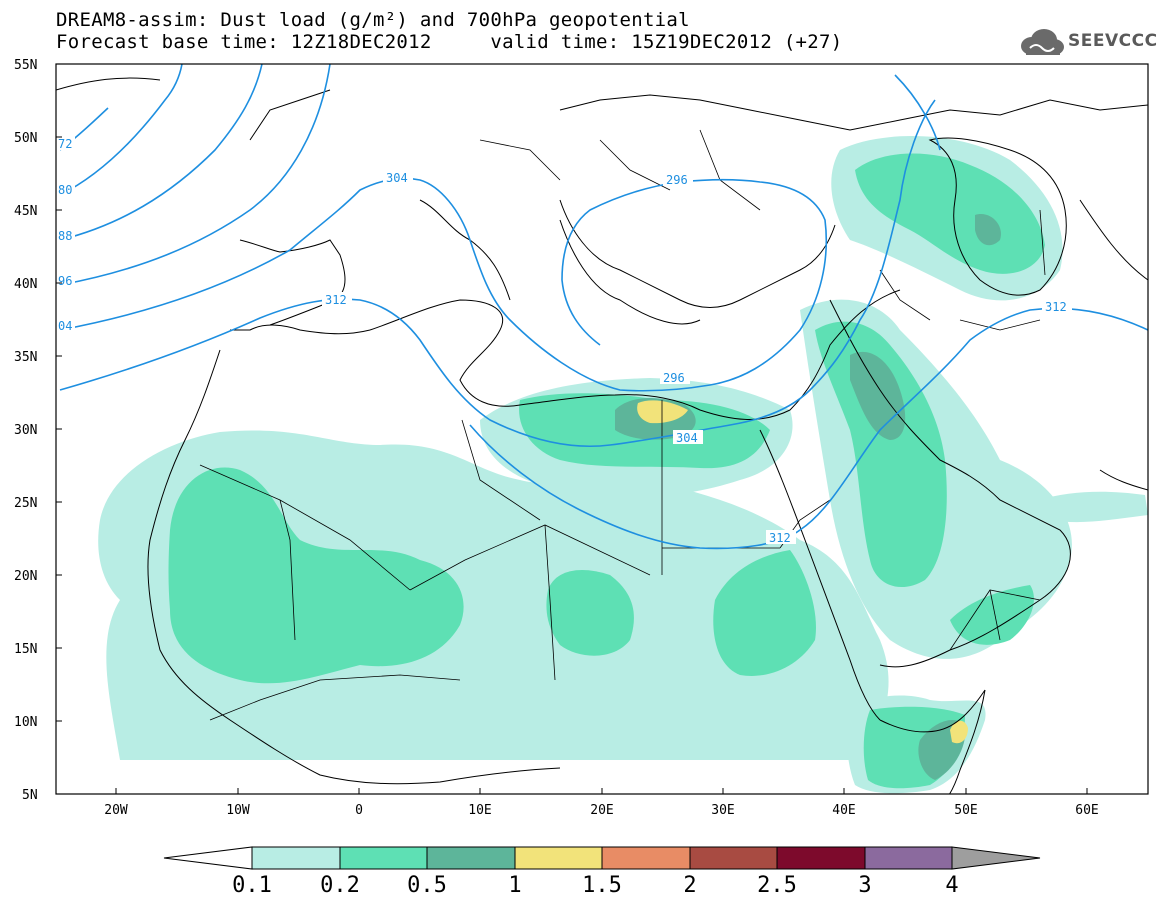  Describe the element at coordinates (25, 503) in the screenshot. I see `lat-label: 25N` at that location.